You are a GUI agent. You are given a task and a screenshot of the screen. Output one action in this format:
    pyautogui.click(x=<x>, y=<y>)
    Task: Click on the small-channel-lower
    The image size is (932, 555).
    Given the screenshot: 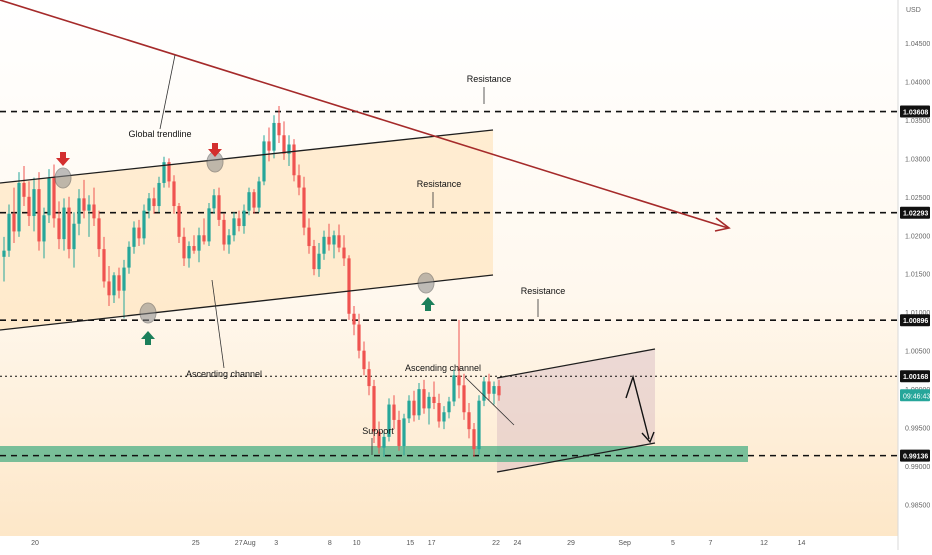 What is the action you would take?
    pyautogui.click(x=576, y=457)
    